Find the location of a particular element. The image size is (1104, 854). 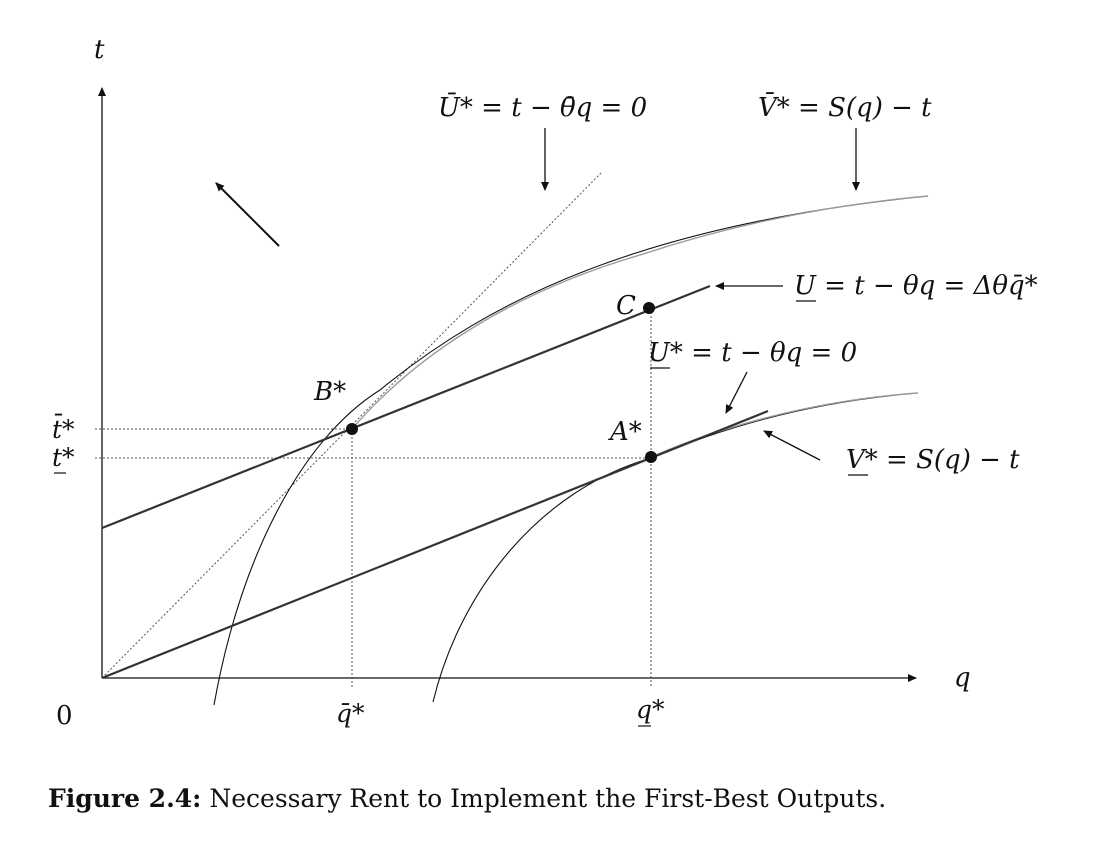

tick-t-star: t* is located at coordinates (63, 457).